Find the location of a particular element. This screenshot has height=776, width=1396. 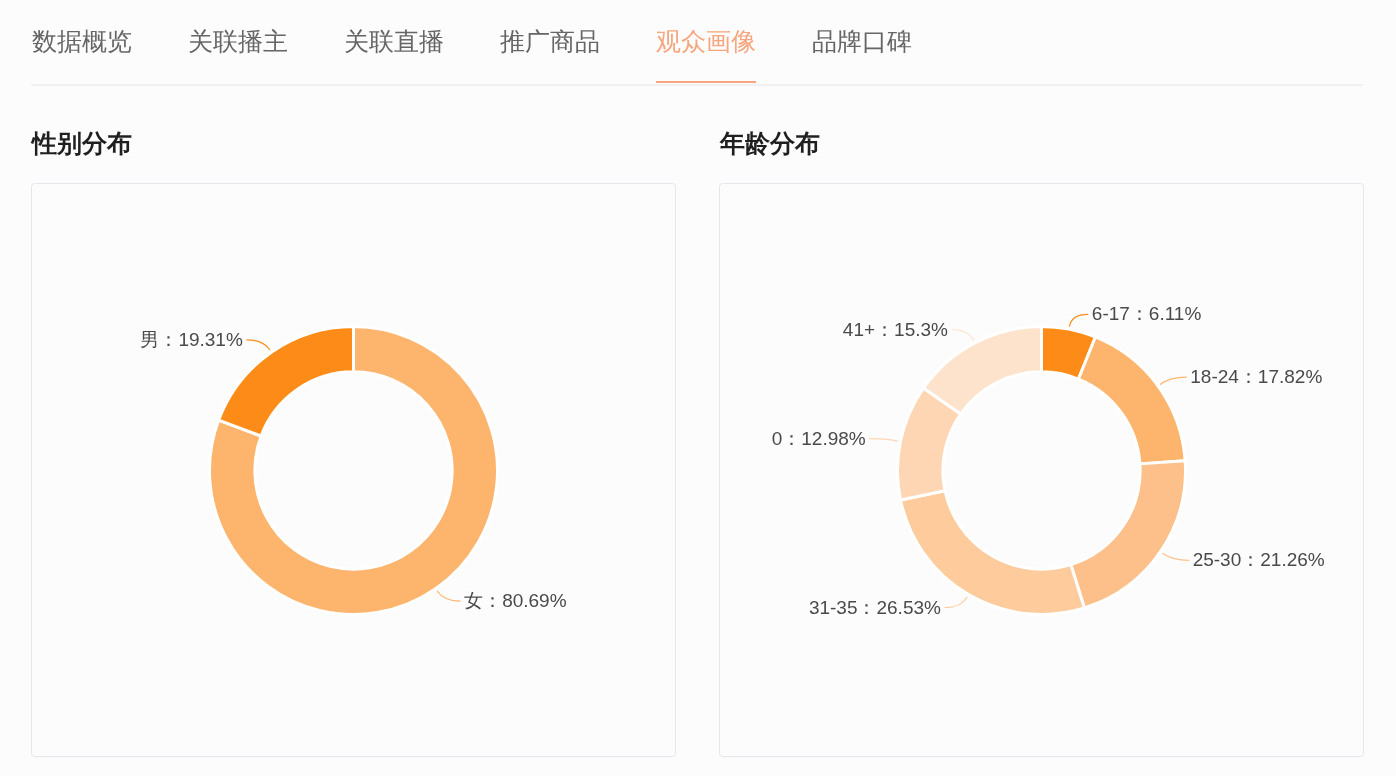

data-label: 18-24：17.82% is located at coordinates (1256, 377).